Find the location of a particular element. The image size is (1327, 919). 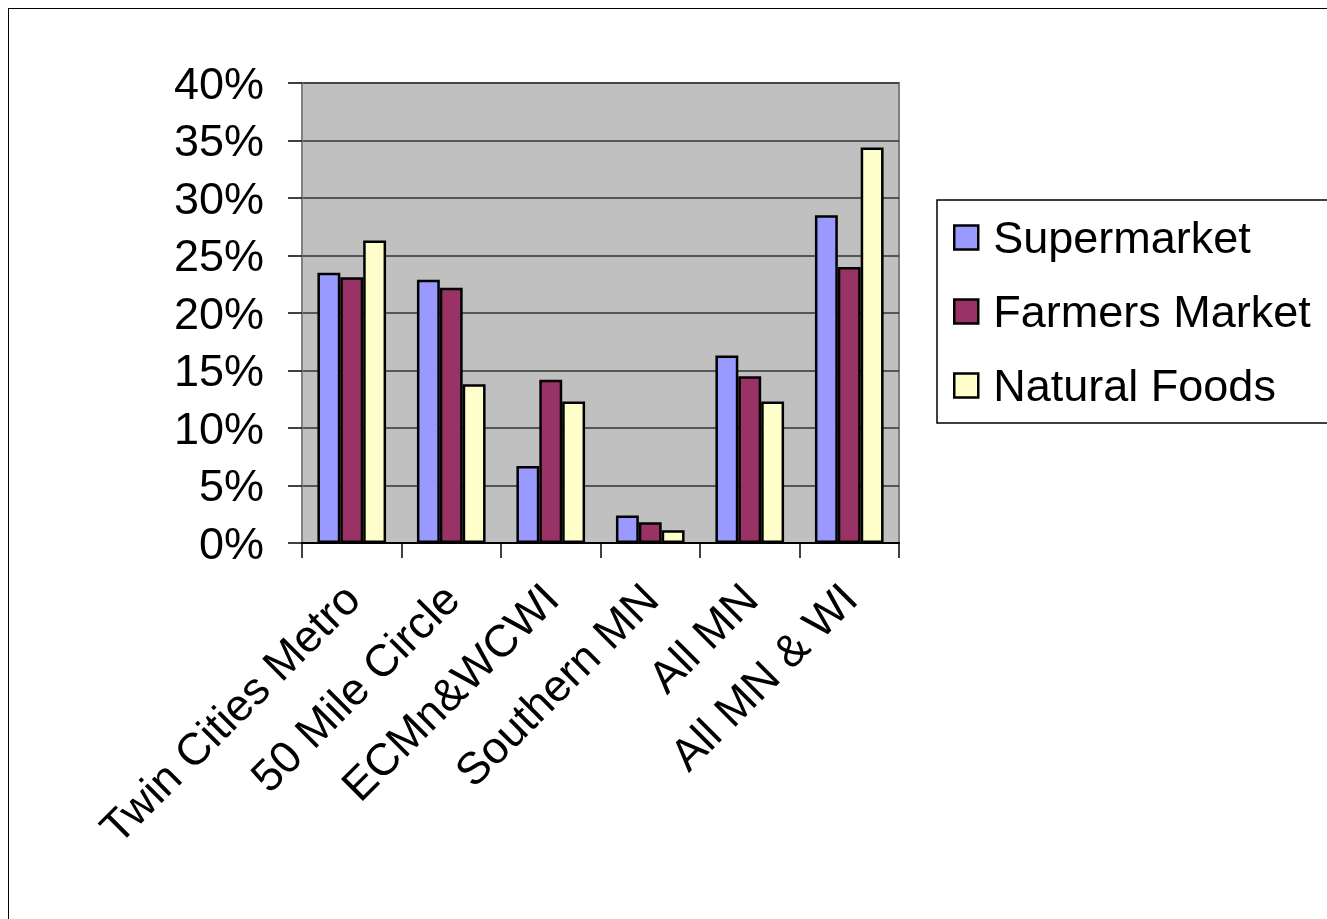

y-tick-label: 5% is located at coordinates (231, 485).